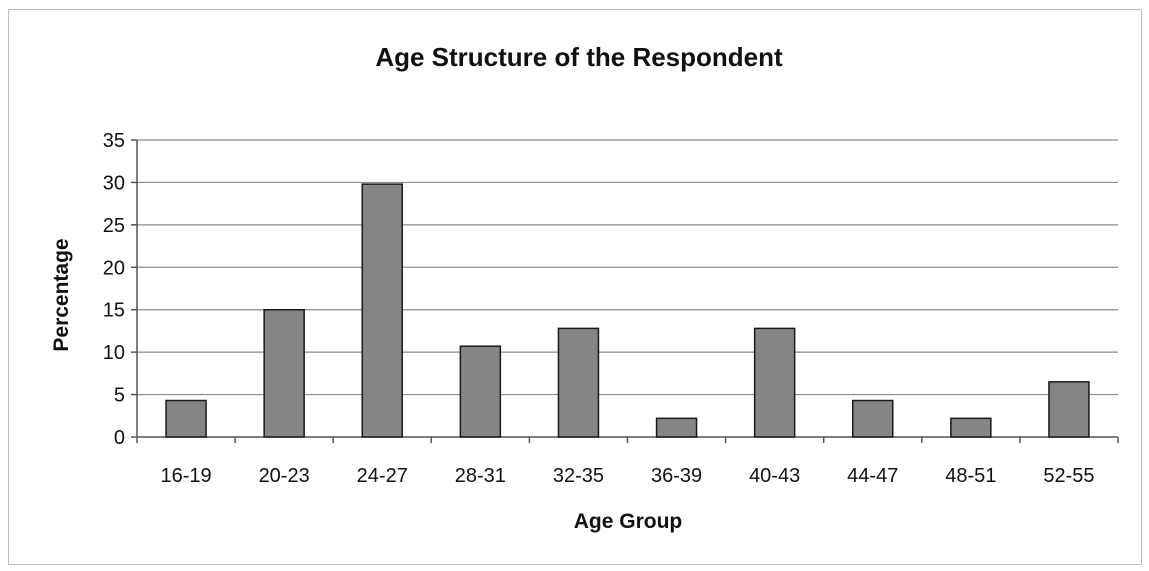 The width and height of the screenshot is (1149, 571). Describe the element at coordinates (119, 396) in the screenshot. I see `y-tick-label: 5` at that location.